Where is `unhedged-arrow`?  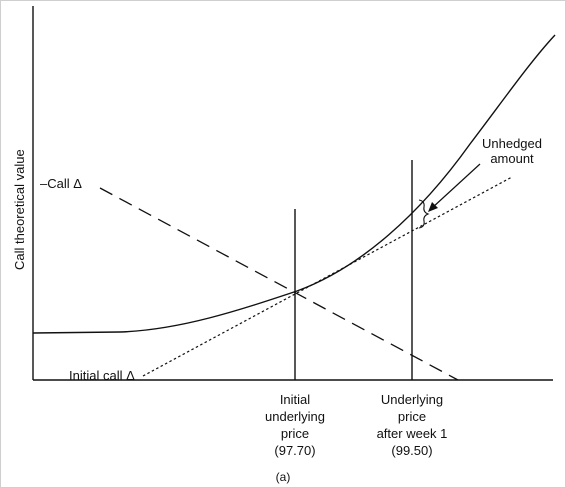 unhedged-arrow is located at coordinates (456, 186).